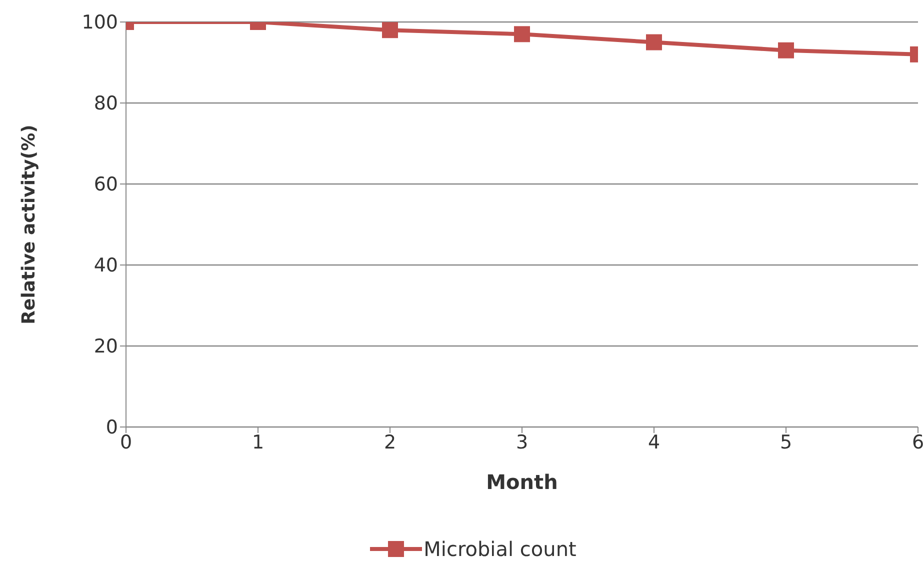  Describe the element at coordinates (522, 442) in the screenshot. I see `x-tick-label: 3` at that location.